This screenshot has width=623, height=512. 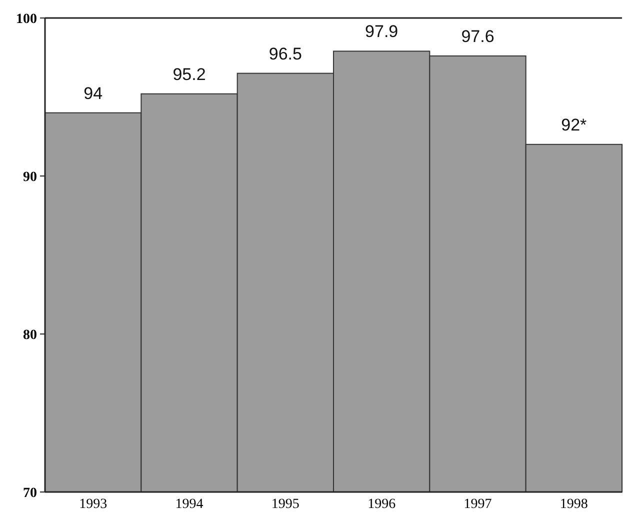 What do you see at coordinates (30, 335) in the screenshot?
I see `y-tick-label: 80` at bounding box center [30, 335].